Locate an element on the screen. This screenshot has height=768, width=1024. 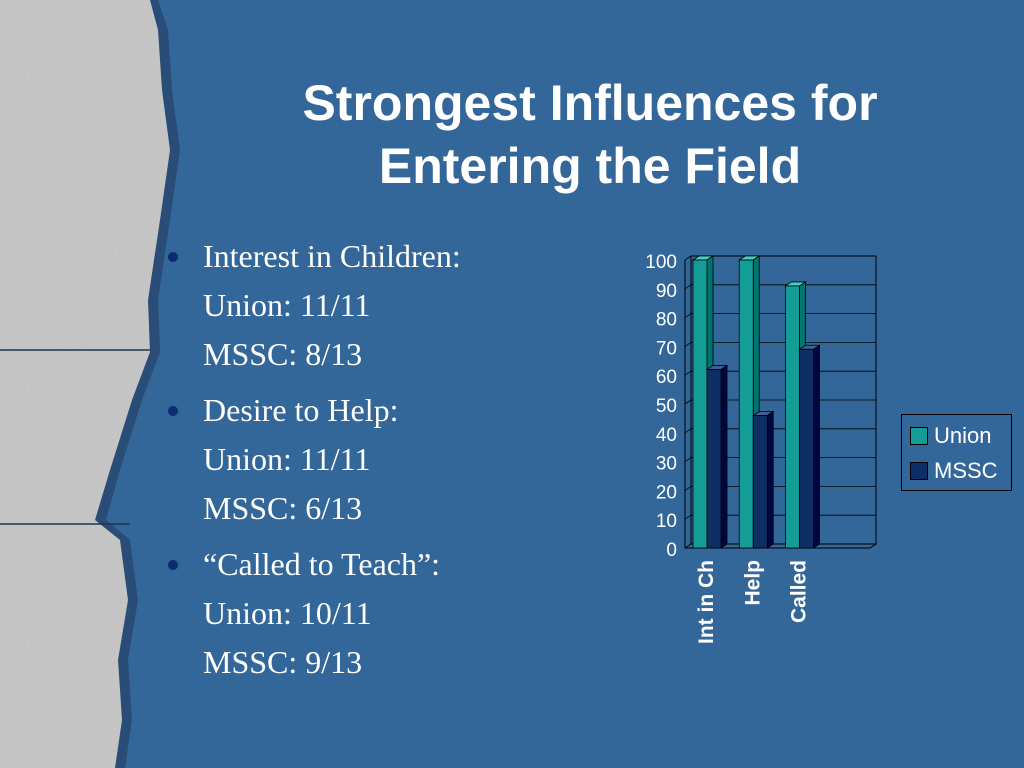
y-tick-label: 90 is located at coordinates (666, 291).